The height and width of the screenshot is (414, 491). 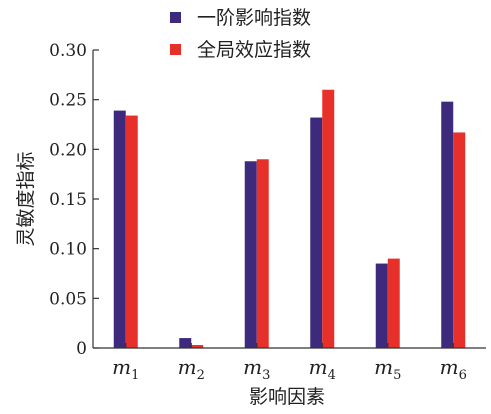 I want to click on x-tick-label: m1, so click(x=125, y=369).